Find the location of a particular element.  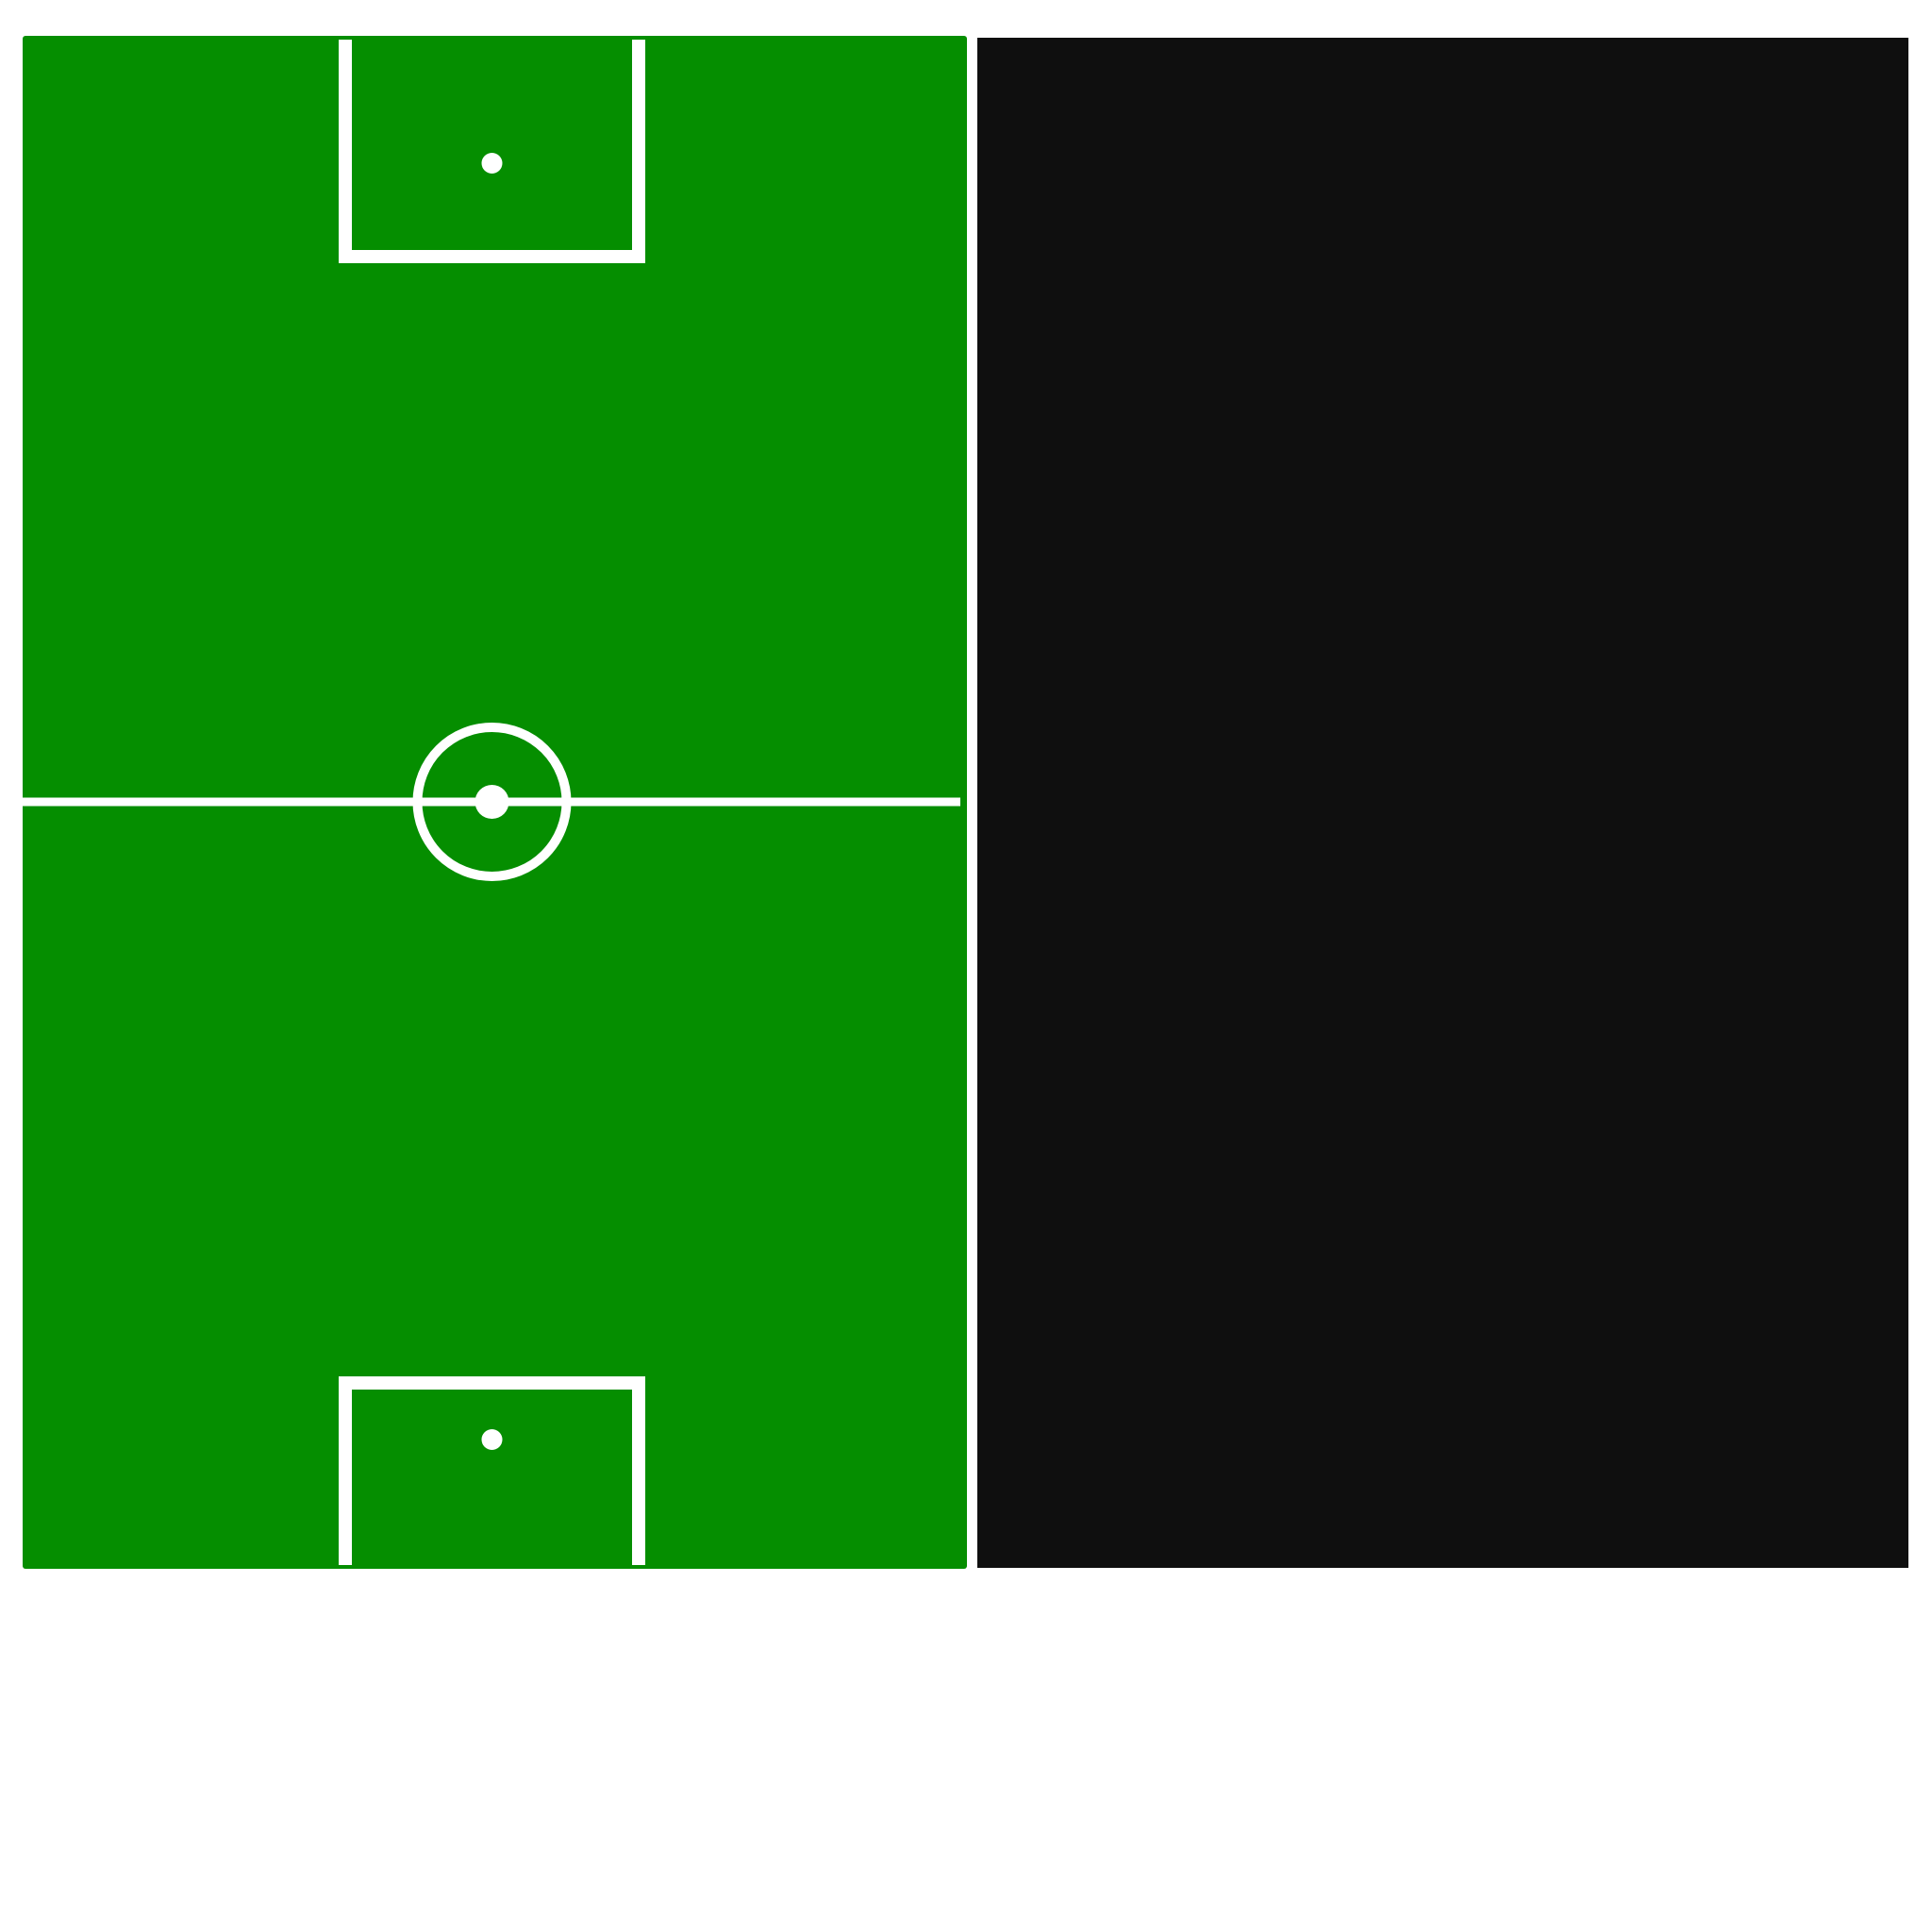

center-circle is located at coordinates (492, 802).